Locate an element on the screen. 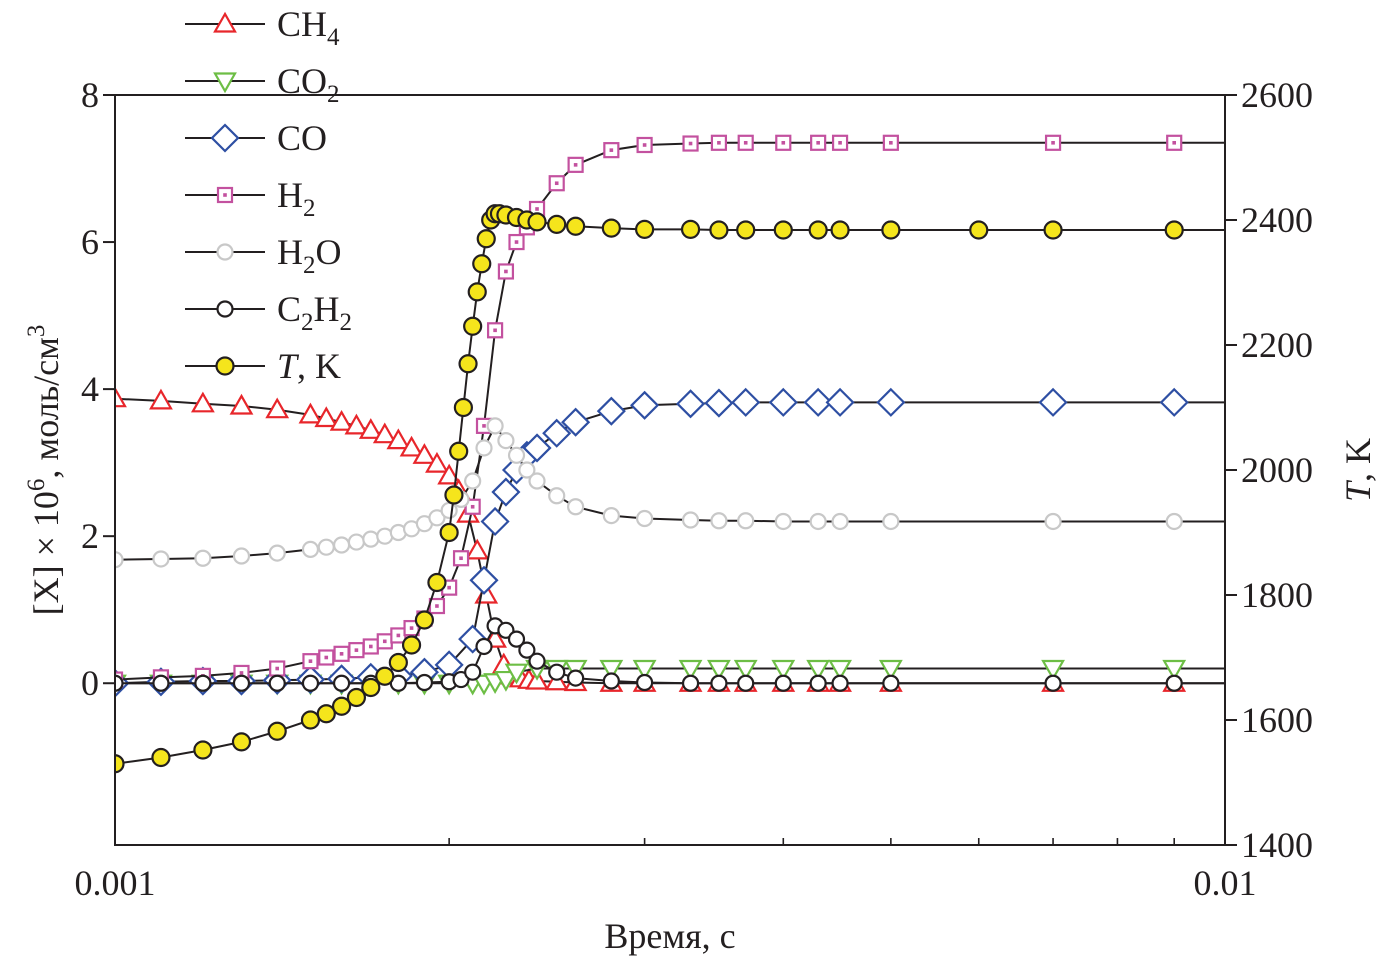  legend-item-ch4: CH4 is located at coordinates (262, 27).